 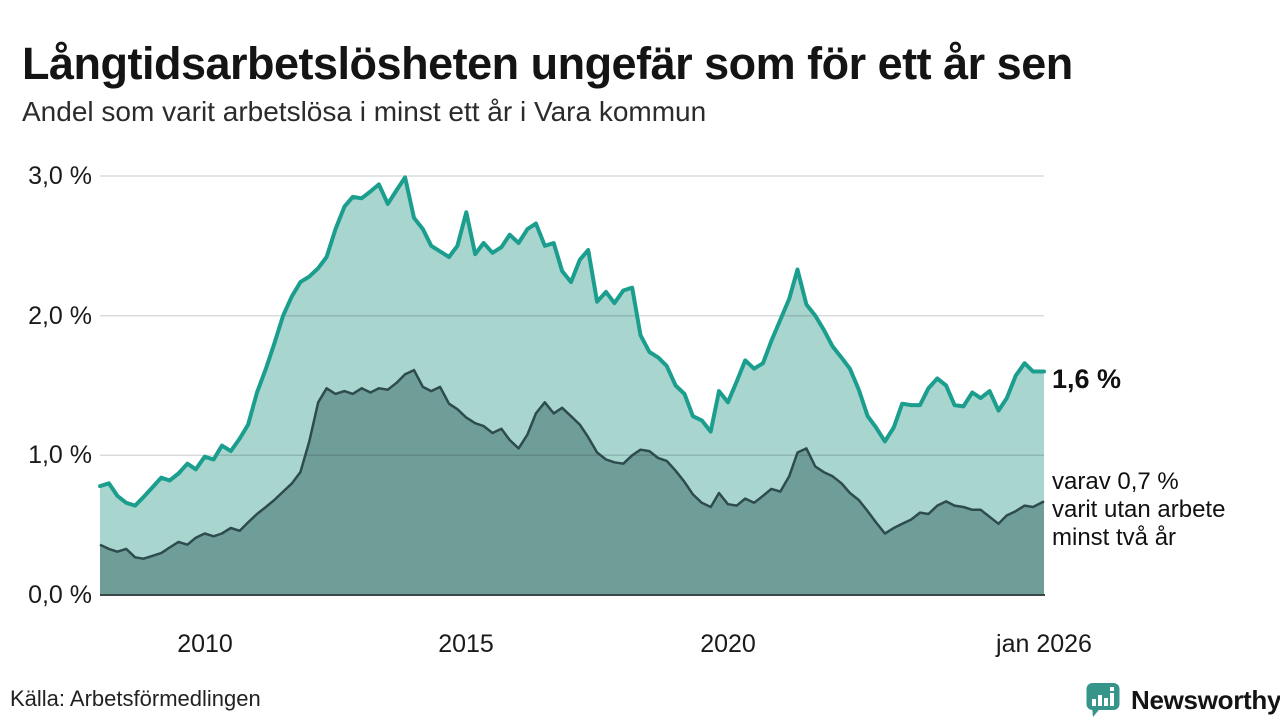 I want to click on x-tick-label: jan 2026, so click(x=1044, y=644).